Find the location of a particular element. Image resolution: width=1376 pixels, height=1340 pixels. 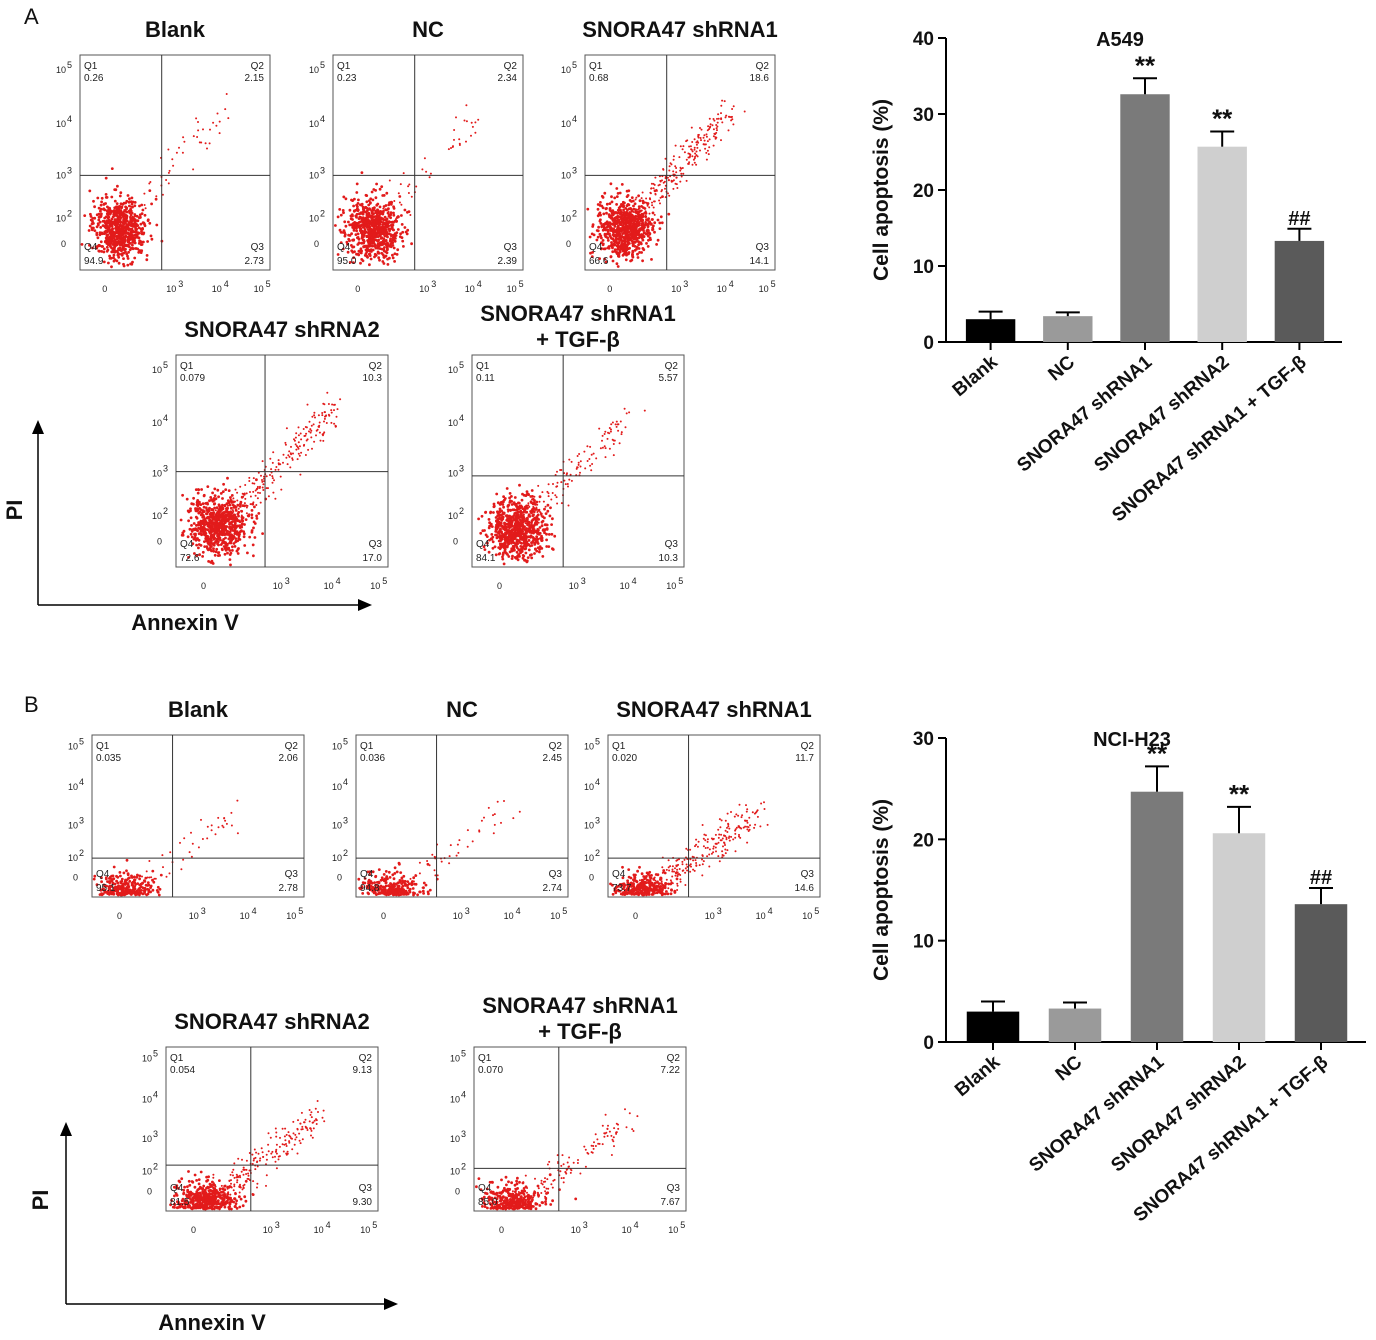

q4-value: 94.8 is located at coordinates (370, 888).